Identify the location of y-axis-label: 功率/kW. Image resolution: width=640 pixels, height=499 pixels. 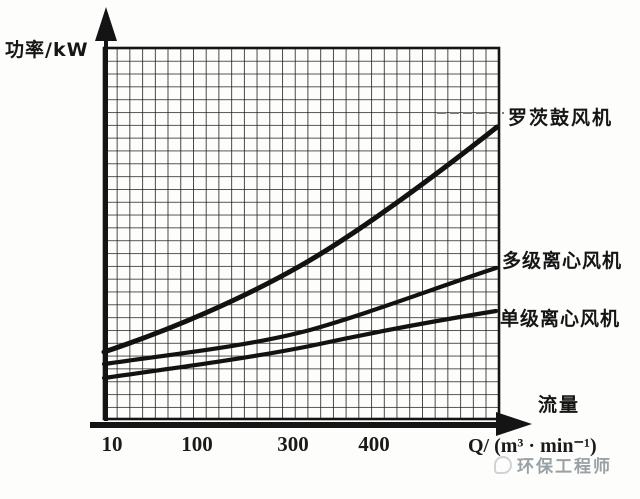
(47, 50).